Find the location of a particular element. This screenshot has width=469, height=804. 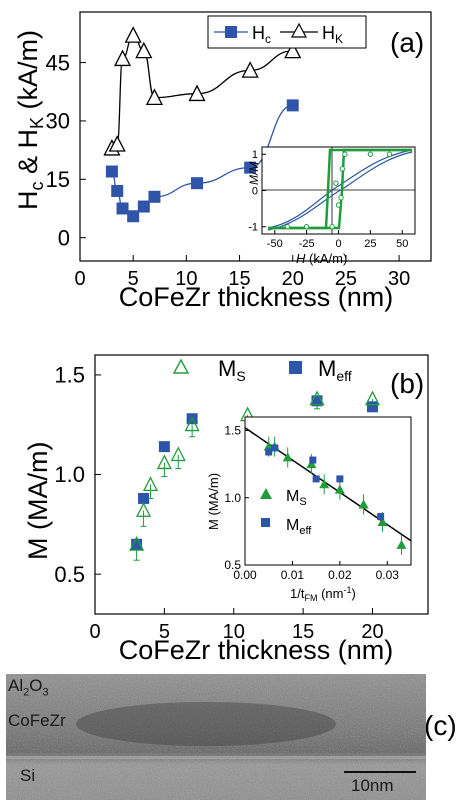

panel-a-y-tick-label: 45 is located at coordinates (58, 62).